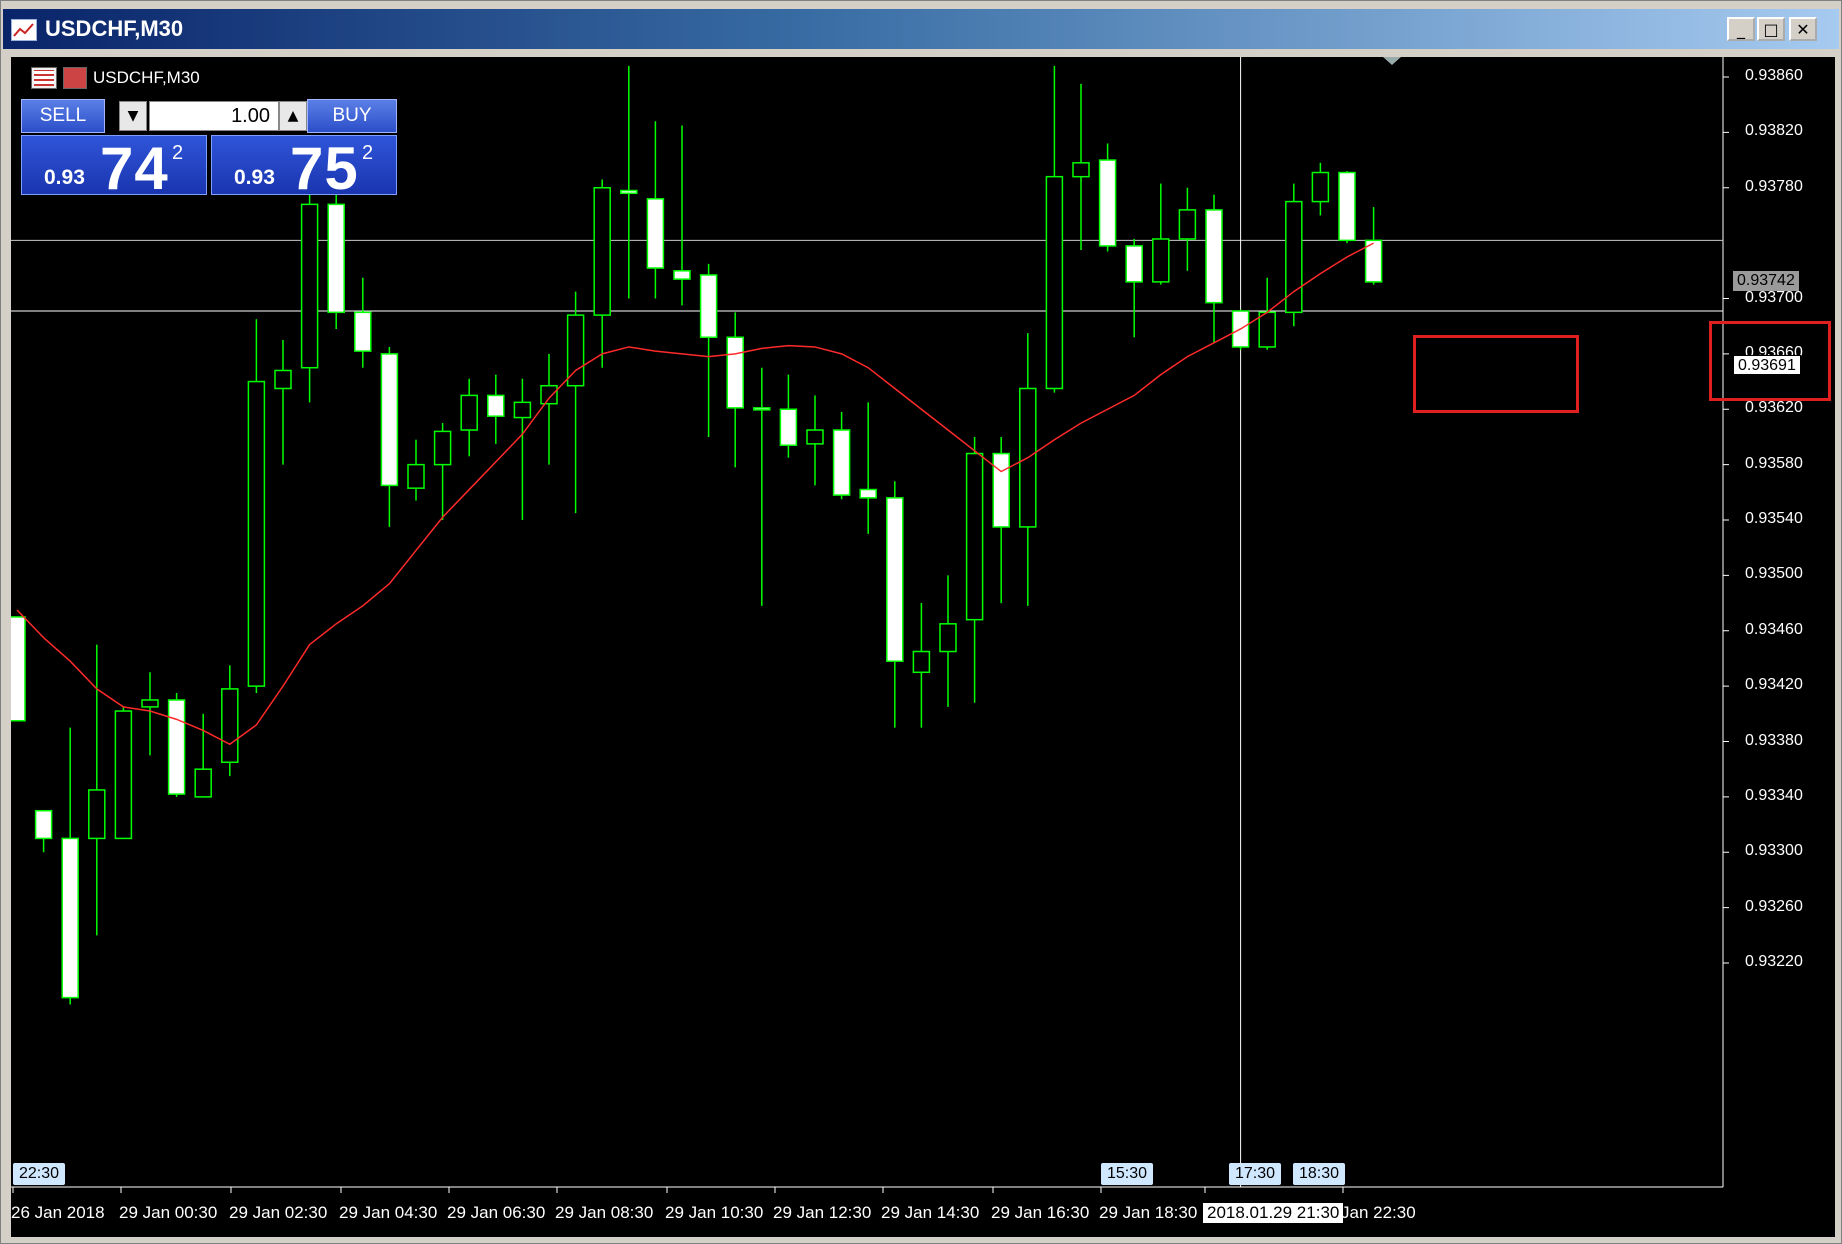 The height and width of the screenshot is (1244, 1842). I want to click on price-axis-label: 0.93620, so click(1774, 408).